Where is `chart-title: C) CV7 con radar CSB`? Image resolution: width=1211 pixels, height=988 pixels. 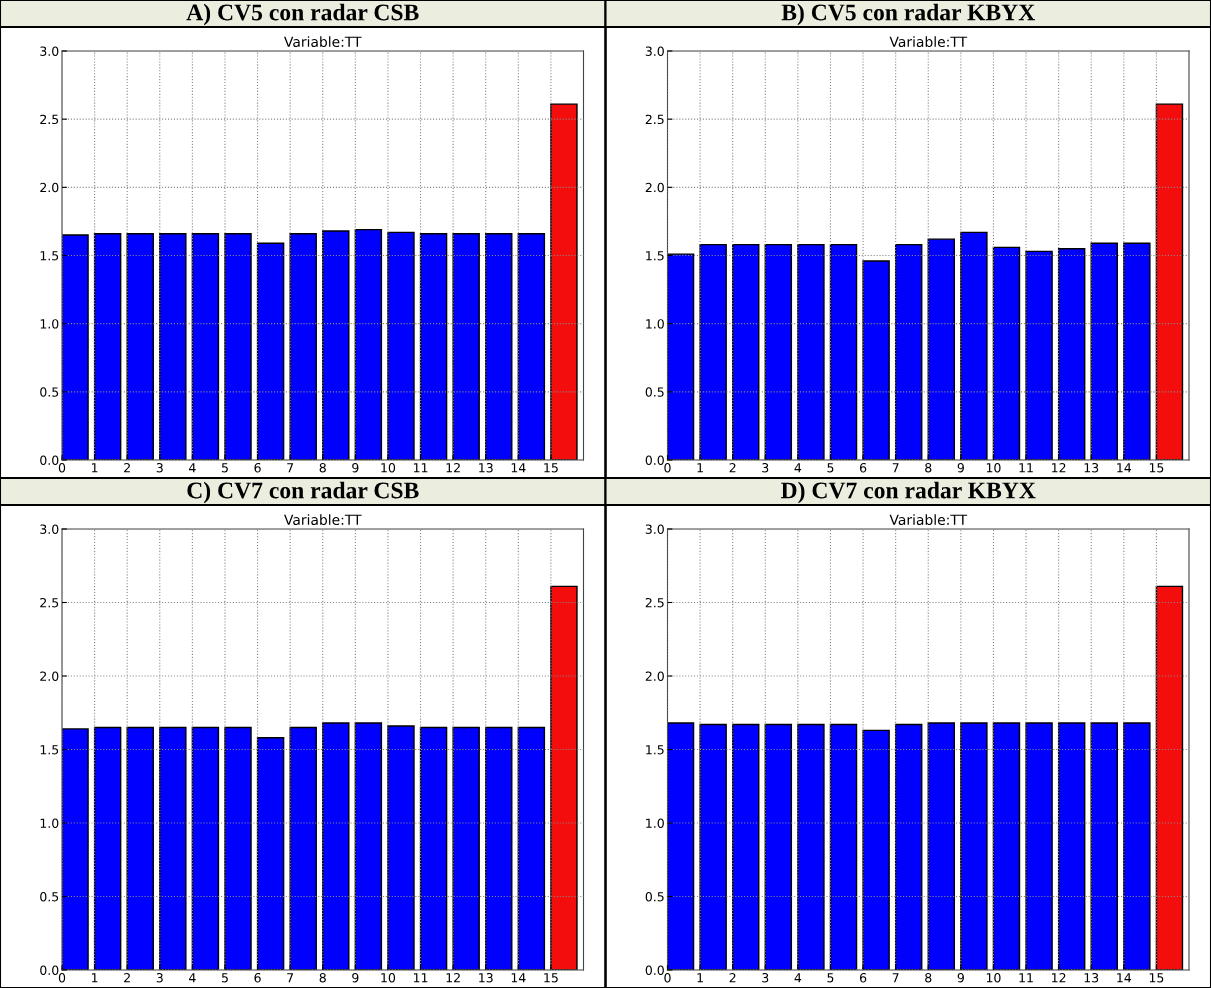
chart-title: C) CV7 con radar CSB is located at coordinates (303, 492).